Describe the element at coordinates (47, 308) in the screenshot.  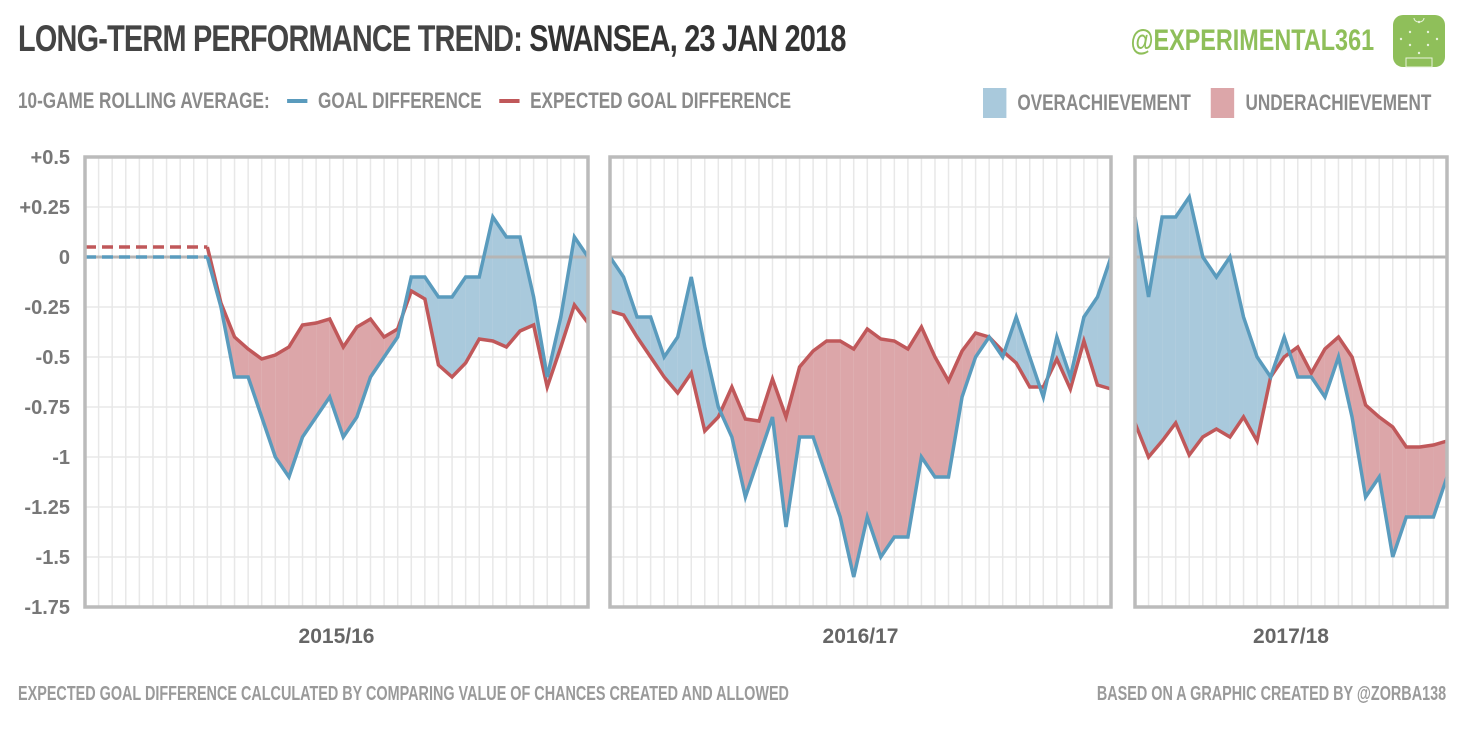
I see `y-tick-label: -0.25` at that location.